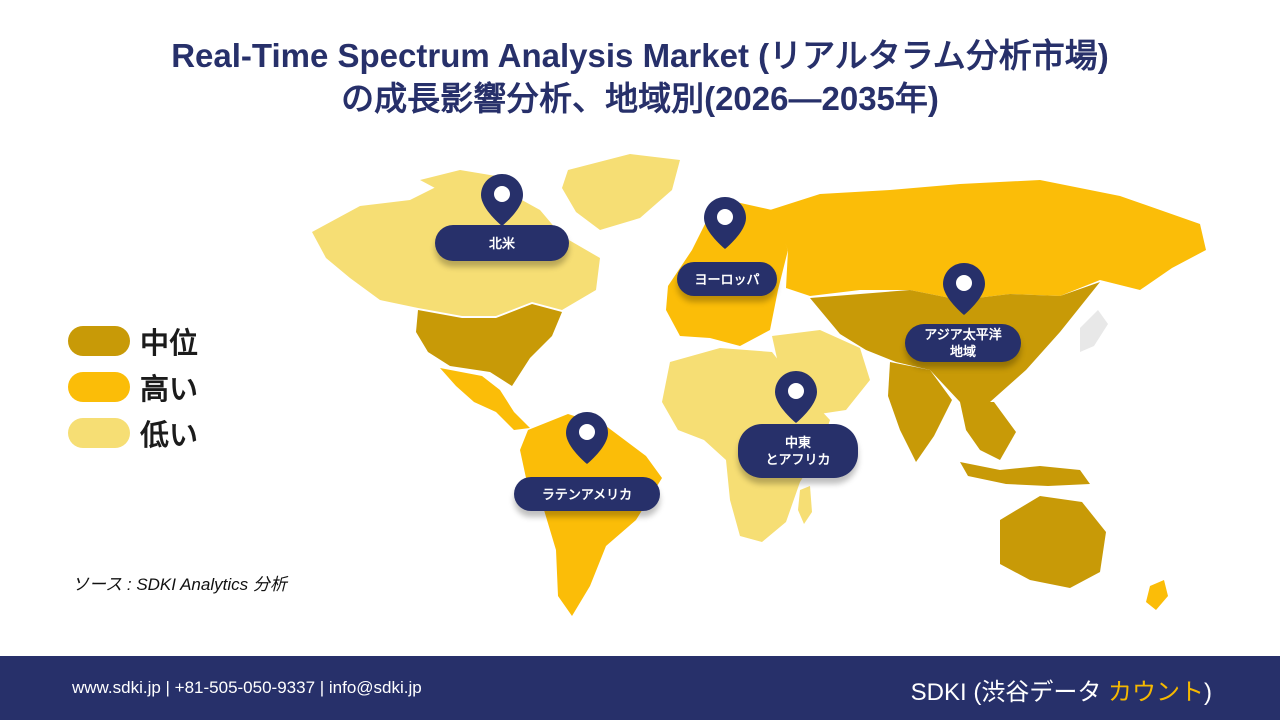  I want to click on region-label-asia-pacific: アジア太平洋 地域, so click(963, 343).